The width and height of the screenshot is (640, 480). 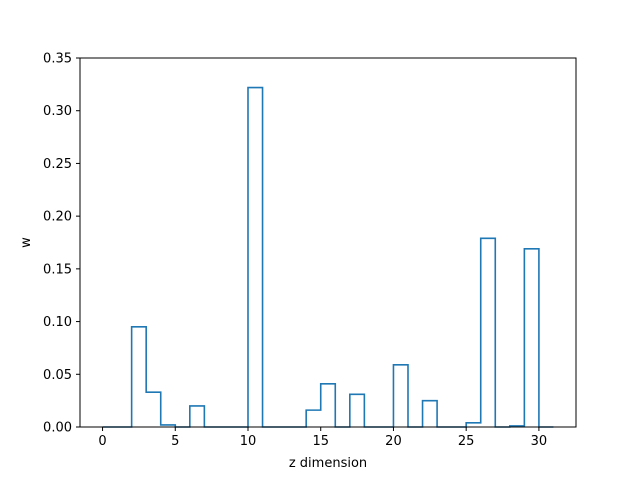 What do you see at coordinates (102, 441) in the screenshot?
I see `x-tick-label: 0` at bounding box center [102, 441].